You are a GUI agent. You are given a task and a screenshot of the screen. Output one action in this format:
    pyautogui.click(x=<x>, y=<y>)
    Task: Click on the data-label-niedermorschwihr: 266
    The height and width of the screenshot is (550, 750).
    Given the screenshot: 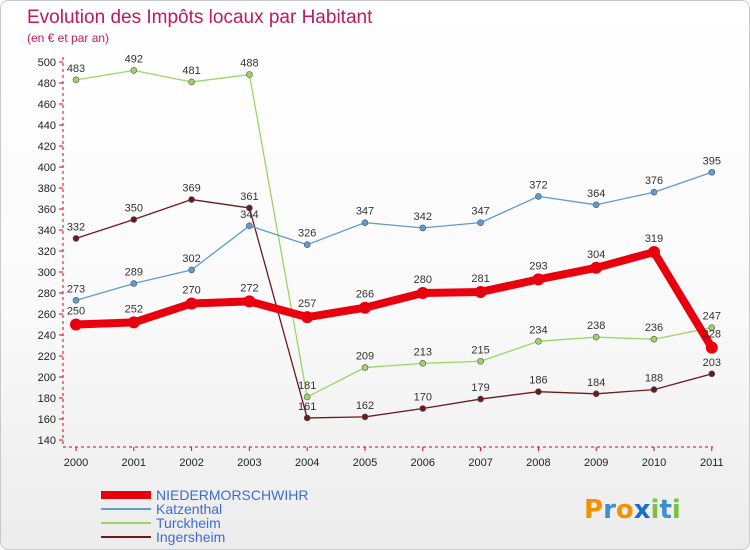 What is the action you would take?
    pyautogui.click(x=365, y=295)
    